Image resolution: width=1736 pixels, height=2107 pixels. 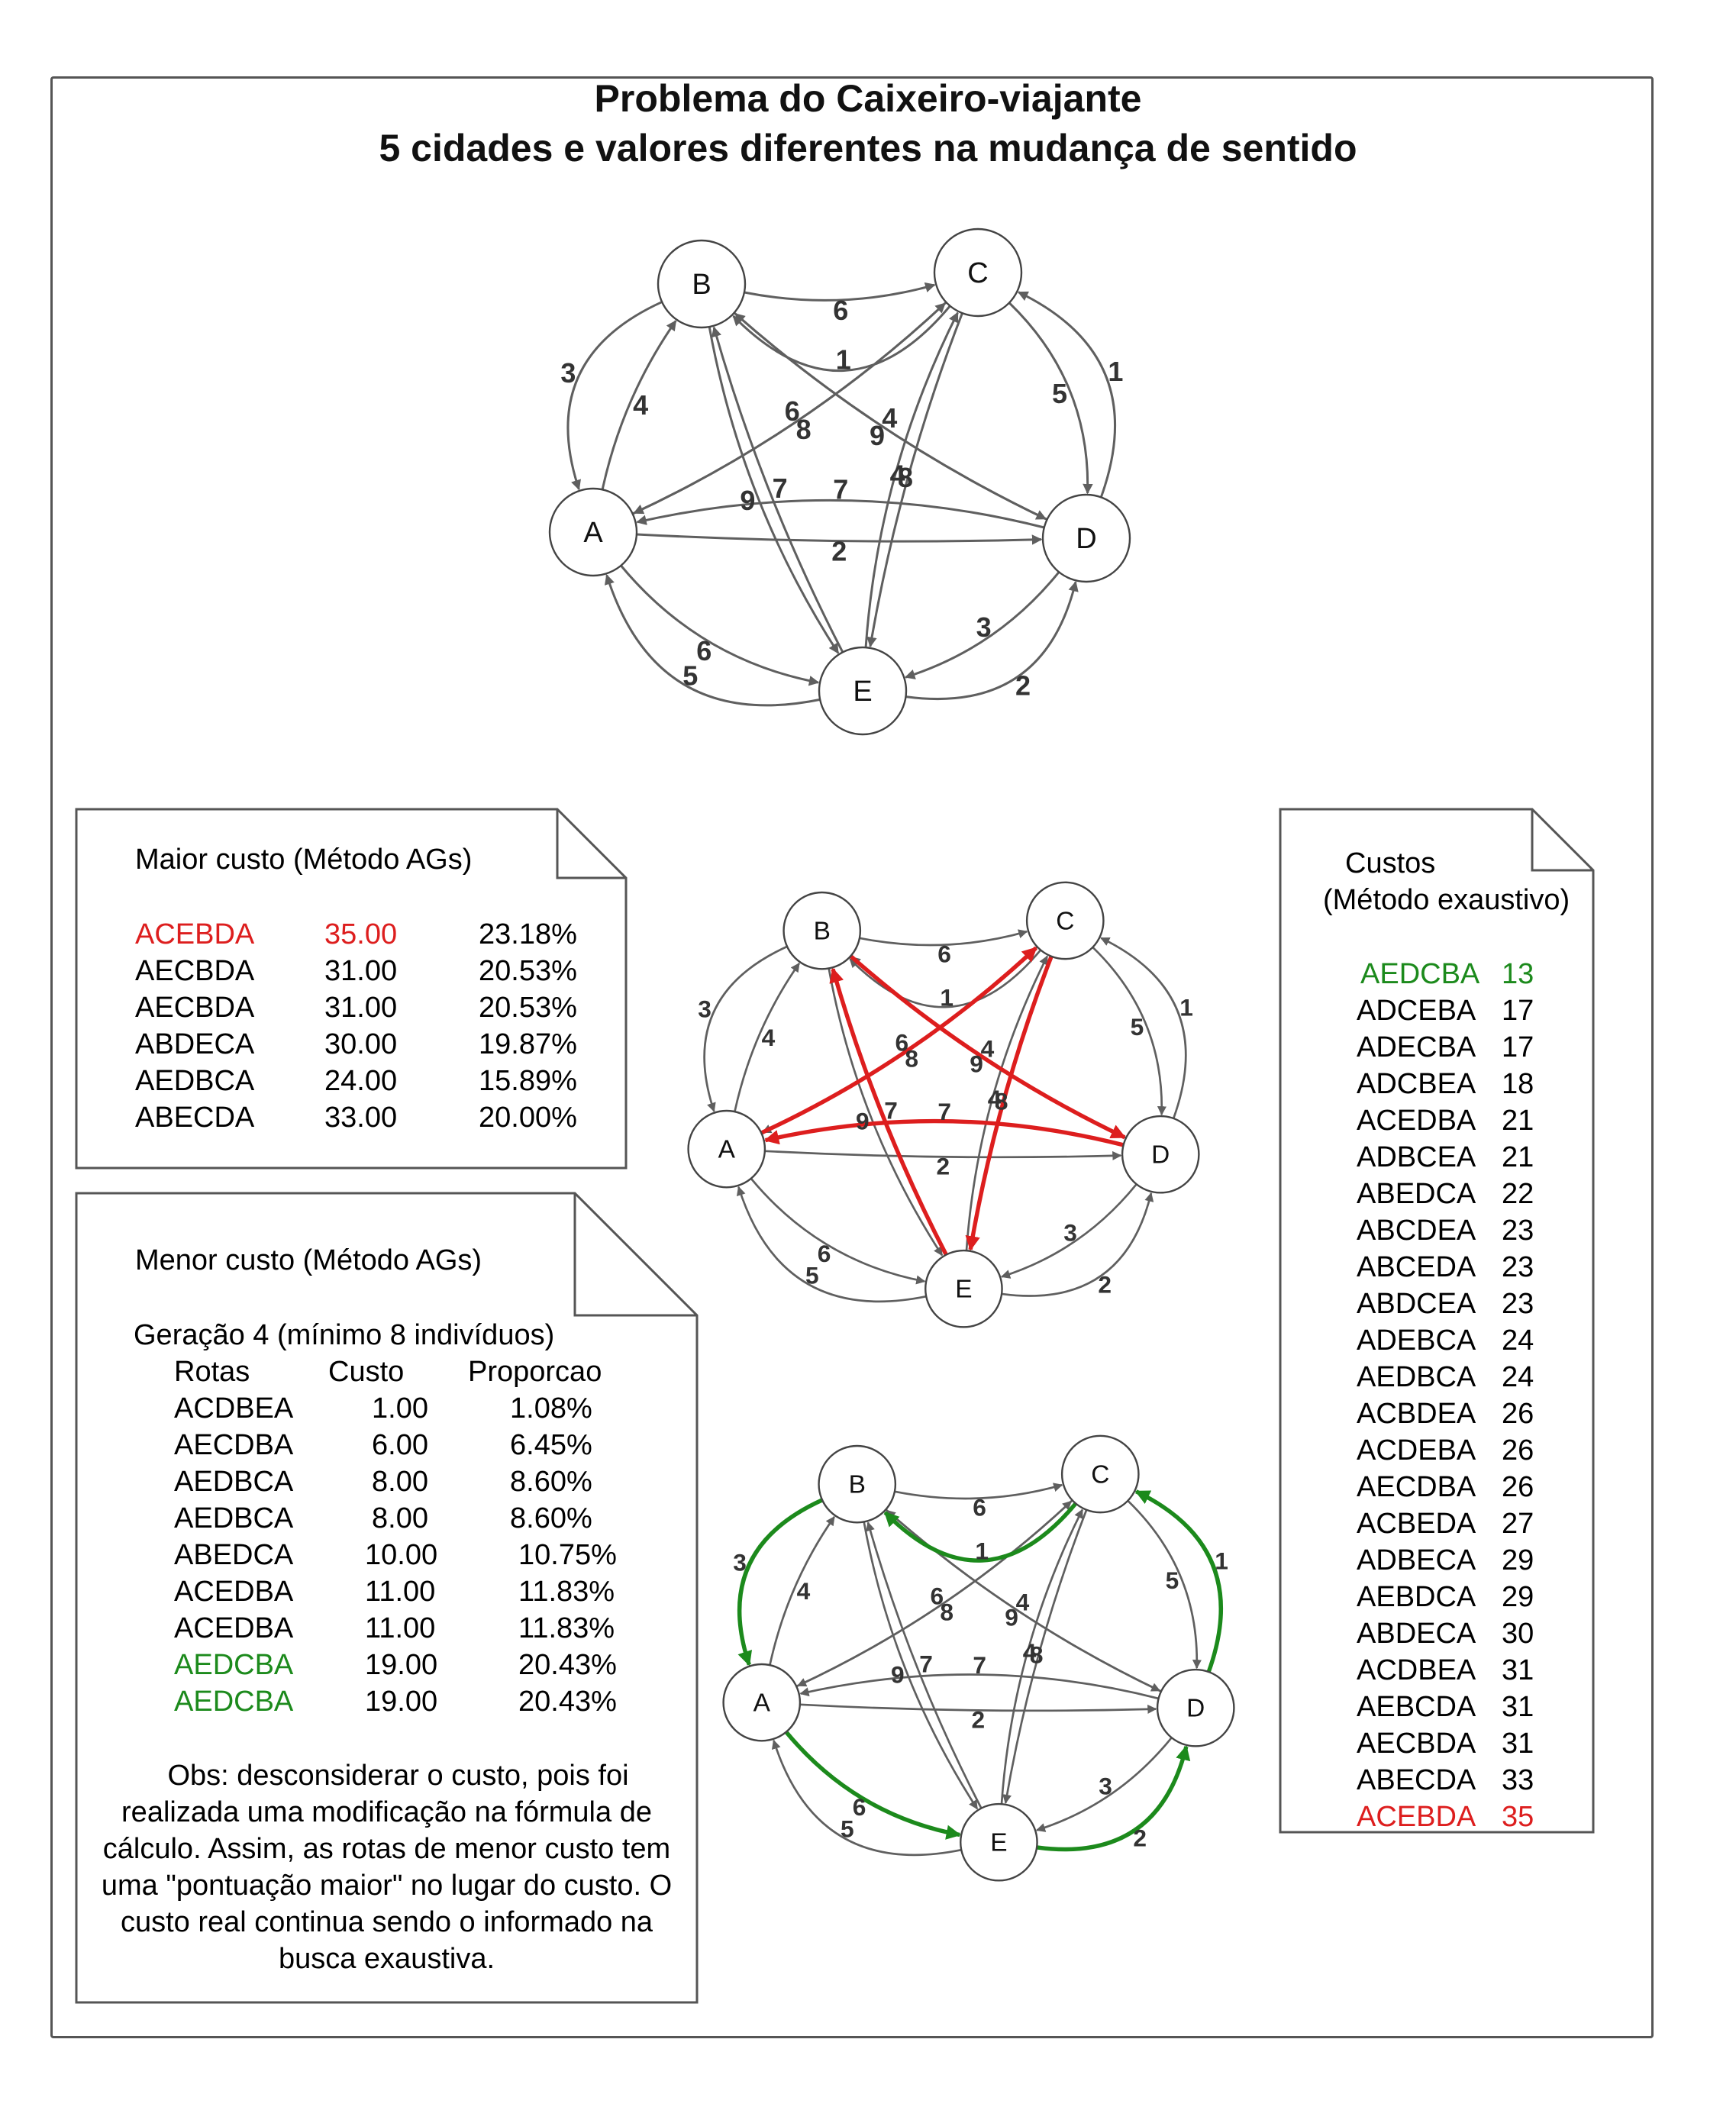 What do you see at coordinates (1416, 1231) in the screenshot?
I see `custos-row-rota: ABCDEA` at bounding box center [1416, 1231].